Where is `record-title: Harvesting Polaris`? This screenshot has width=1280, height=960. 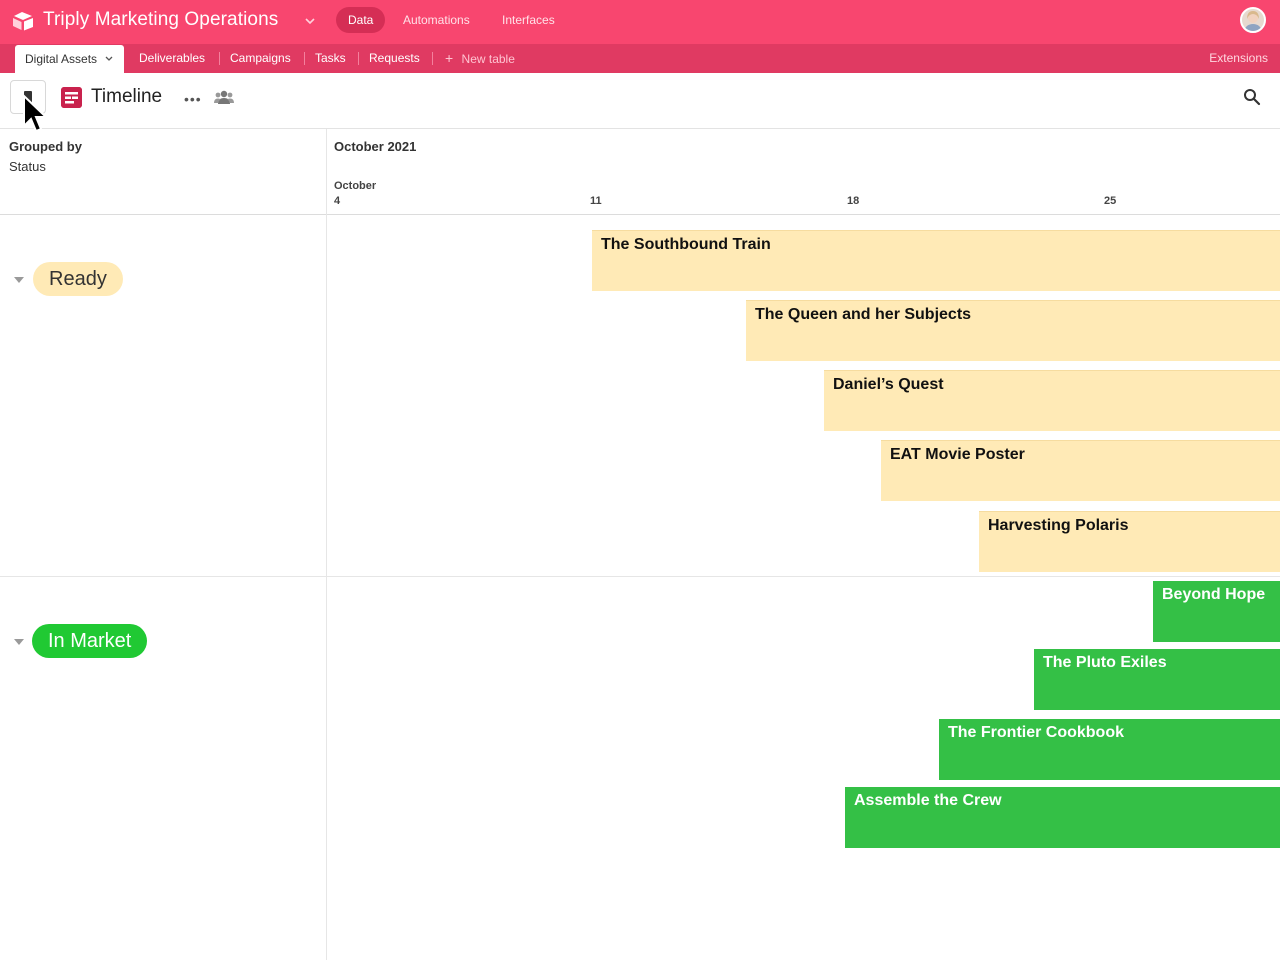 record-title: Harvesting Polaris is located at coordinates (1058, 525).